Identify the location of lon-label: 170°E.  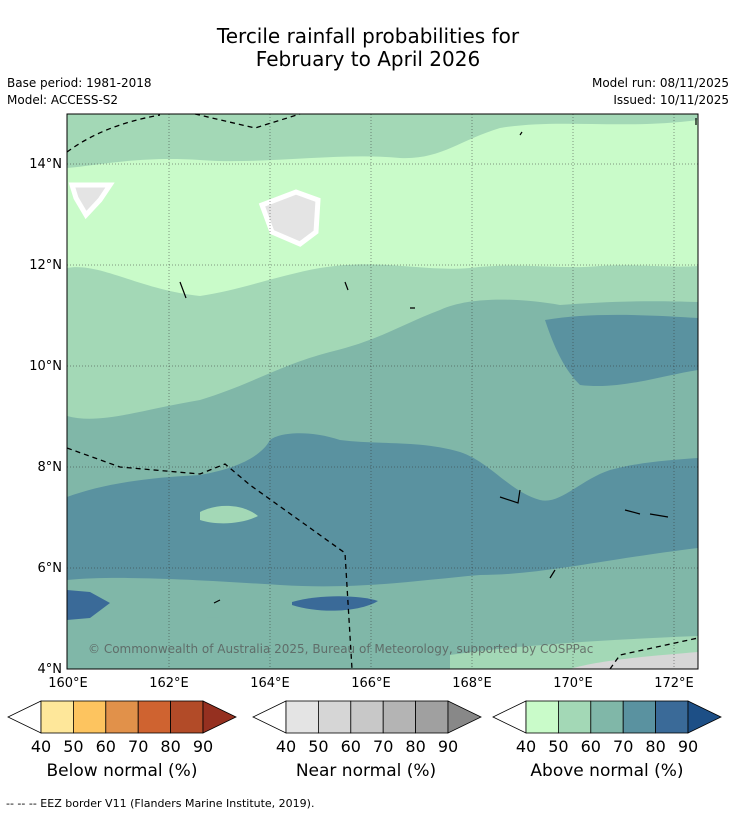
(573, 683).